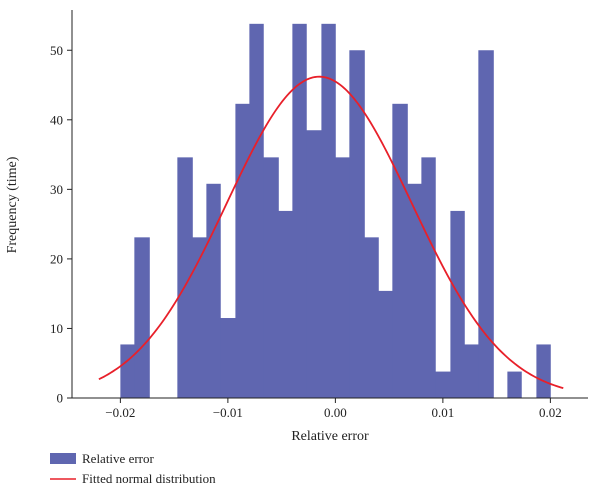 This screenshot has width=600, height=490. What do you see at coordinates (228, 412) in the screenshot?
I see `x-tick-label: −0.01` at bounding box center [228, 412].